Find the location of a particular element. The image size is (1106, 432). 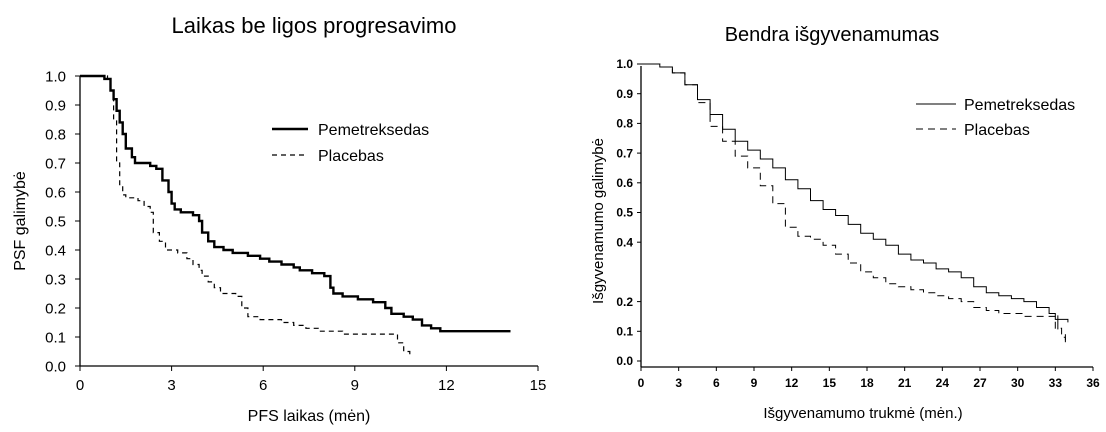

x-tick-label: 33 is located at coordinates (1056, 383).